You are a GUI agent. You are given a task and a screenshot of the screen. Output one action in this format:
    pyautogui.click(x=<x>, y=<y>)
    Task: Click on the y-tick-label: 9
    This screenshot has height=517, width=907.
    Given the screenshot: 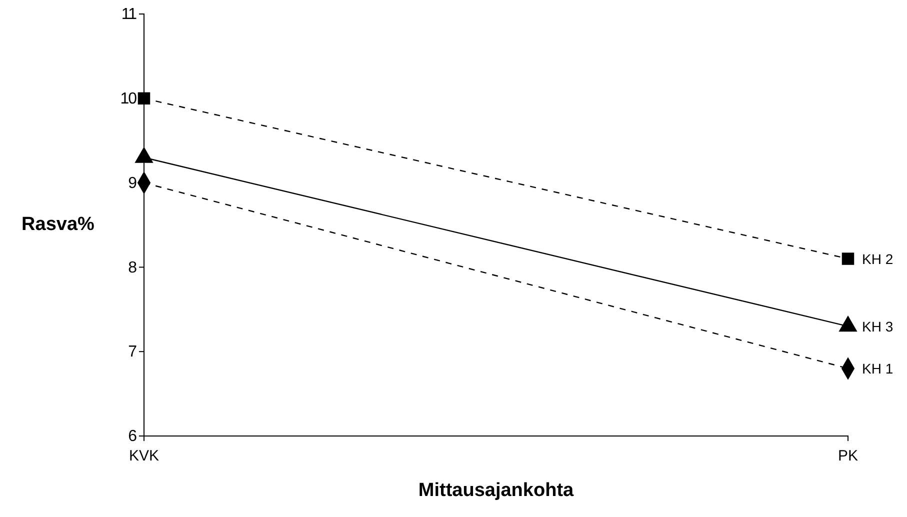 What is the action you would take?
    pyautogui.click(x=133, y=183)
    